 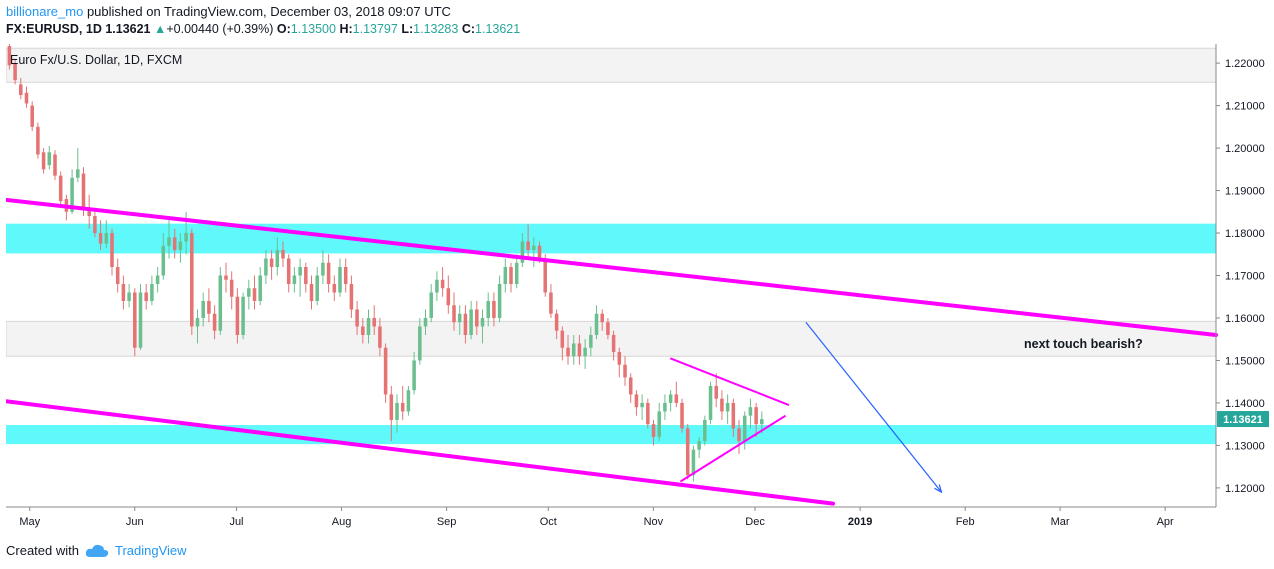 I want to click on x-tick-label: Mar, so click(x=1060, y=522).